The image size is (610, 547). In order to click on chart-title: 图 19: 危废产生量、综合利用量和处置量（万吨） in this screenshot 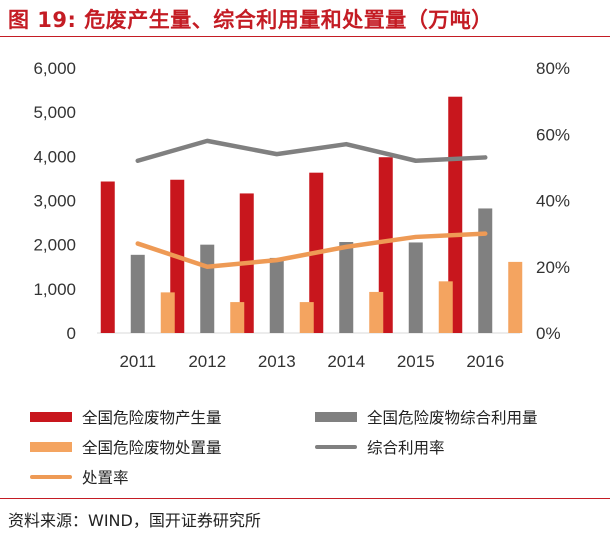, I will do `click(250, 20)`.